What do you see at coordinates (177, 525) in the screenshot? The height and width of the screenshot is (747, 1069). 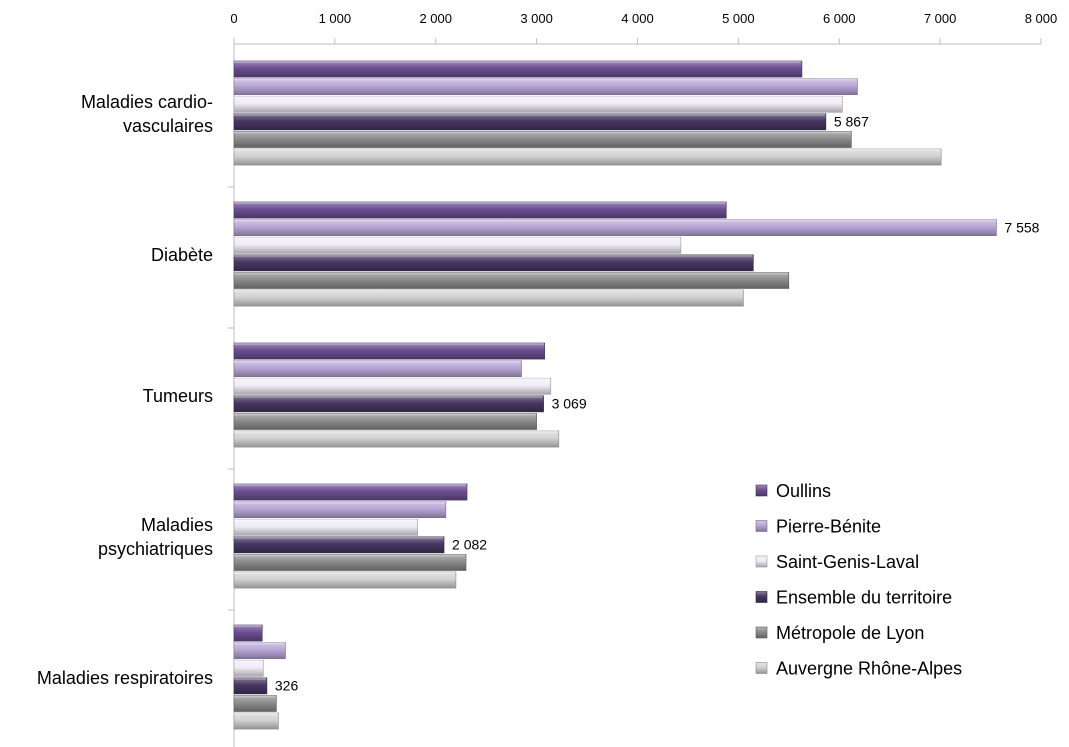 I see `category-label: Maladies` at bounding box center [177, 525].